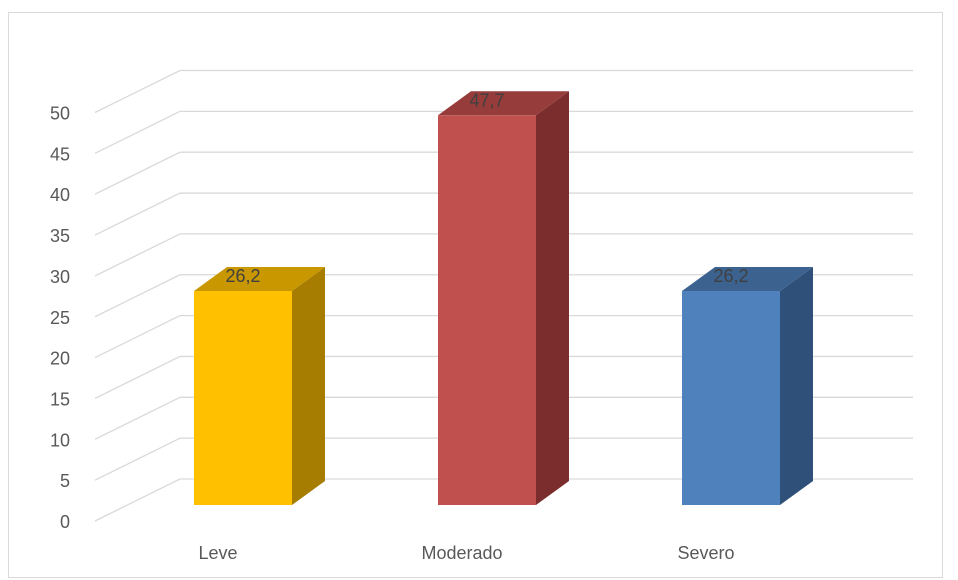 The height and width of the screenshot is (580, 958). I want to click on y-tick-label: 20, so click(60, 359).